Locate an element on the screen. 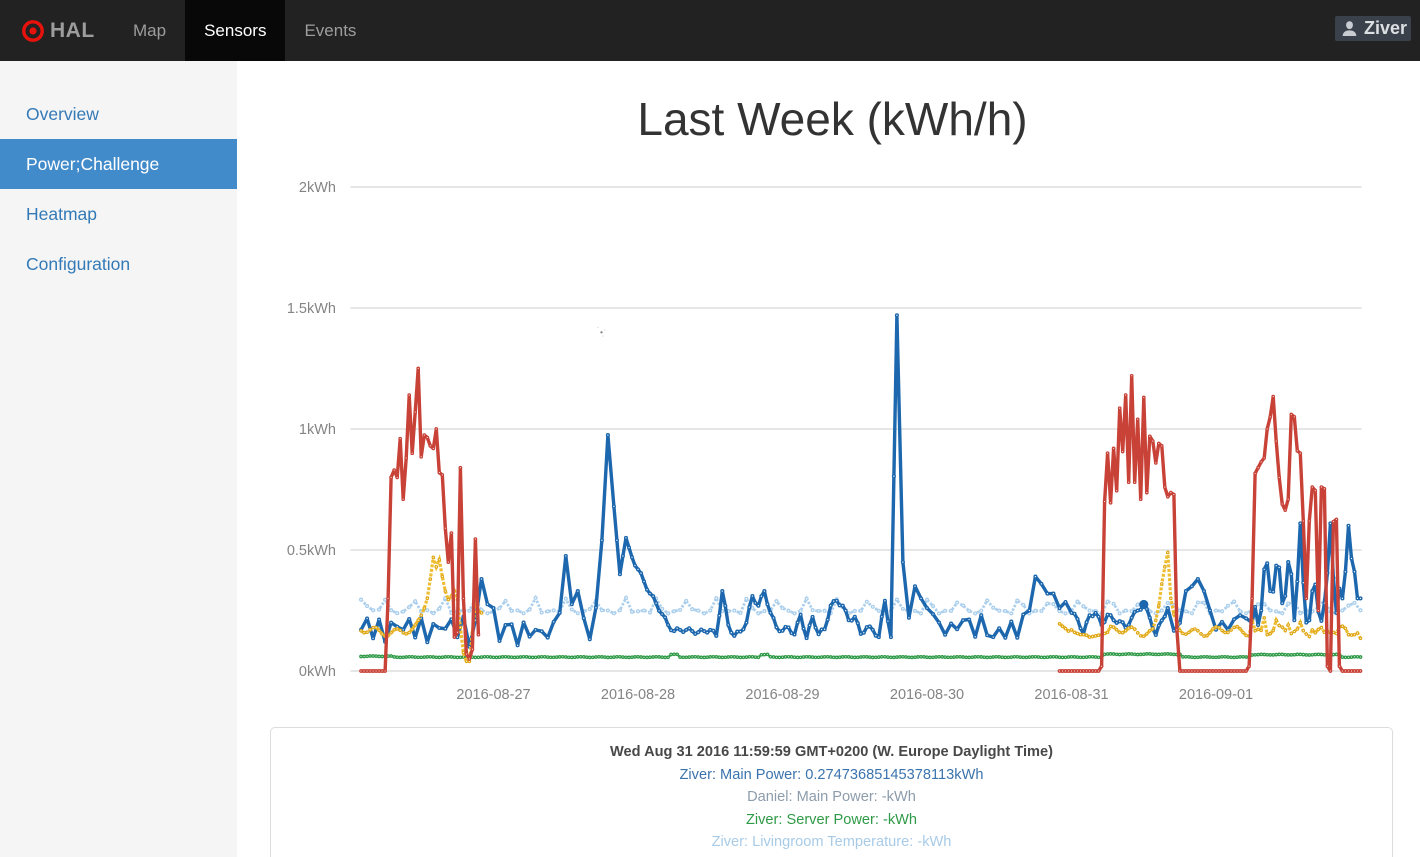 This screenshot has height=857, width=1420. svg-text: 0kWh is located at coordinates (317, 672).